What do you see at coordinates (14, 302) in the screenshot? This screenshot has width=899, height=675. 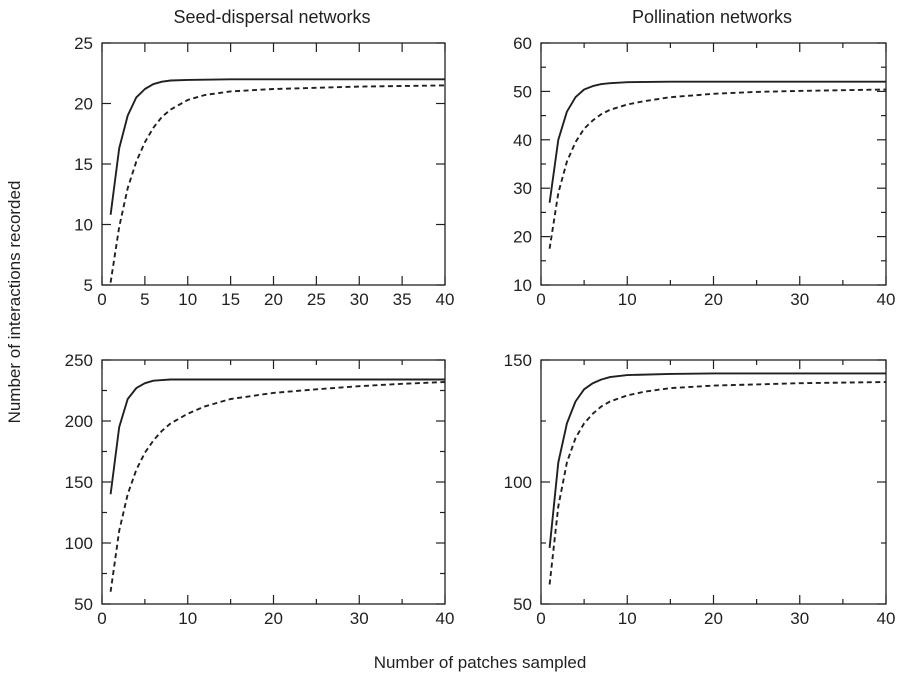 I see `y-axis-title: Number of interactions recorded` at bounding box center [14, 302].